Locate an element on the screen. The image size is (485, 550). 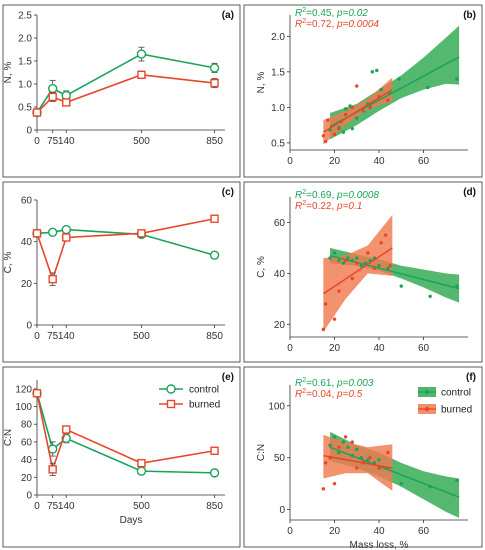
panel-label: (c) is located at coordinates (228, 192).